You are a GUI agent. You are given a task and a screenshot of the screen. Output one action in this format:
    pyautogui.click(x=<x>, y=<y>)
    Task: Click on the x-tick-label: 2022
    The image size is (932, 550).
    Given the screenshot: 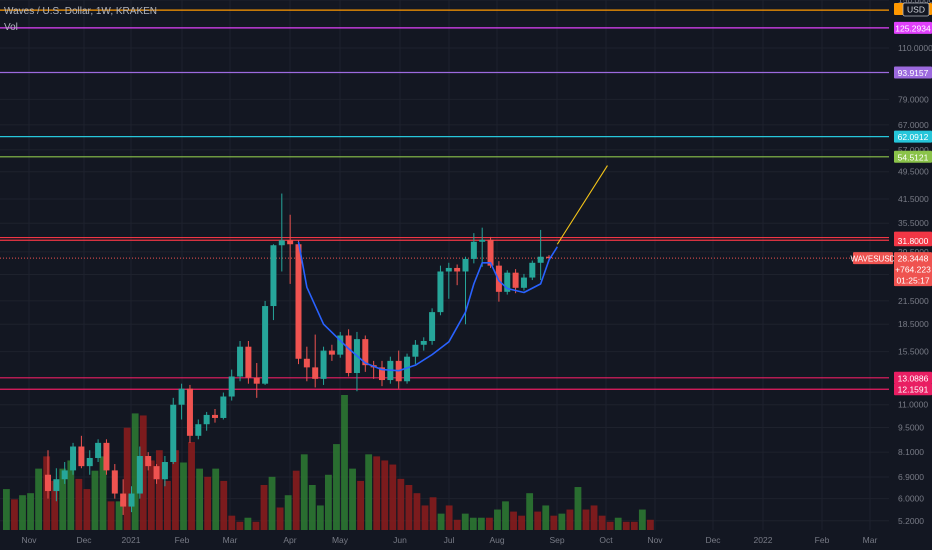 What is the action you would take?
    pyautogui.click(x=763, y=540)
    